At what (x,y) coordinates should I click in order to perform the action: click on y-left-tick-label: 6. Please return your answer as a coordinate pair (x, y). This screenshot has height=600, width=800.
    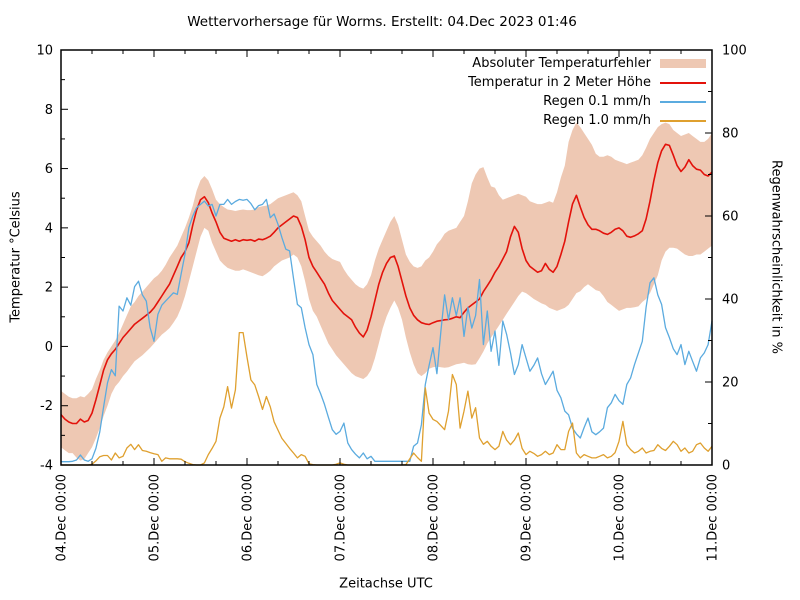
    Looking at the image, I should click on (49, 169).